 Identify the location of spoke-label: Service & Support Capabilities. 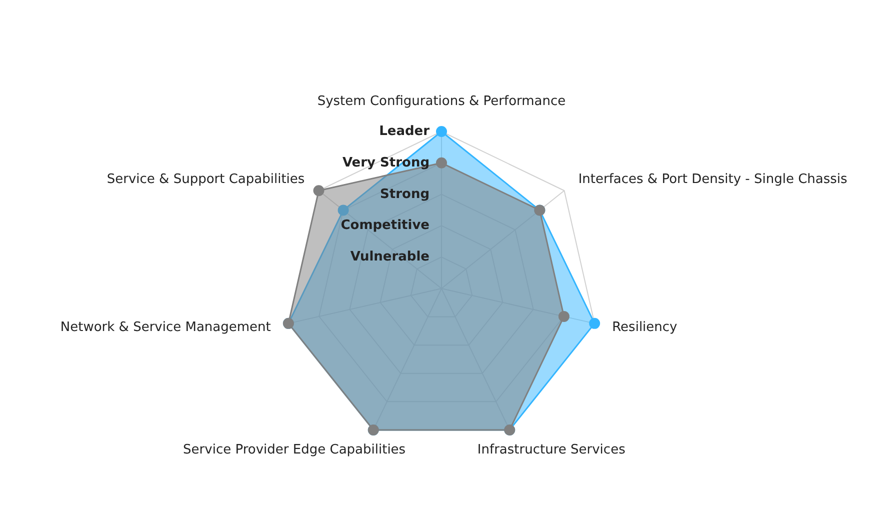
(205, 179).